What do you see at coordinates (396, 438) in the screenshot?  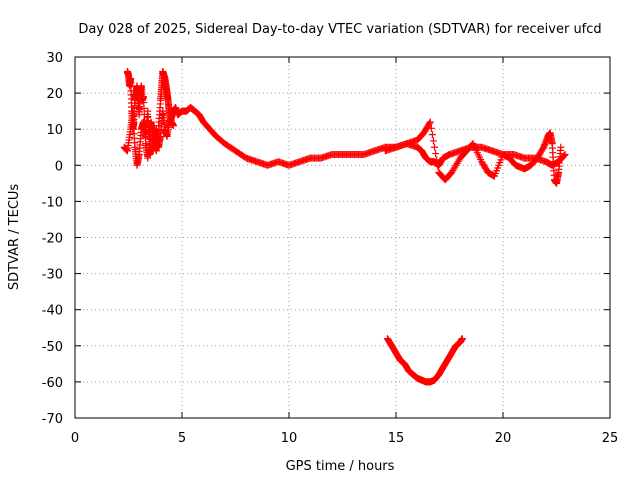 I see `x-tick-label: 15` at bounding box center [396, 438].